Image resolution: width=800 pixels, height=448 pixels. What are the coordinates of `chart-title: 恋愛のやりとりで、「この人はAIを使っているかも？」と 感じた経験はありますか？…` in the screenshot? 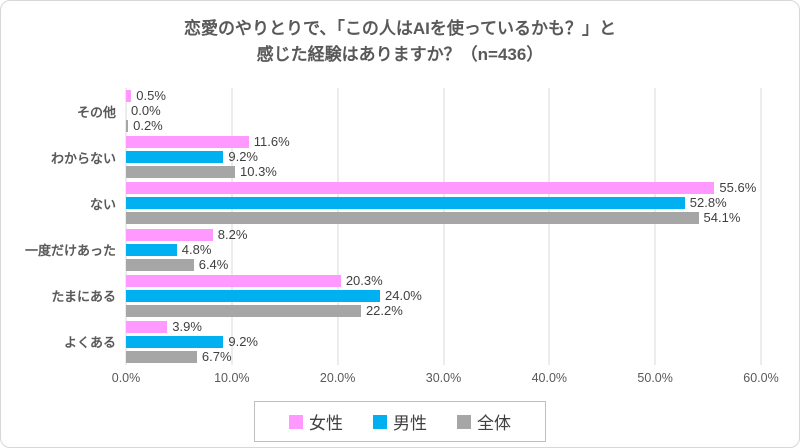 It's located at (400, 42).